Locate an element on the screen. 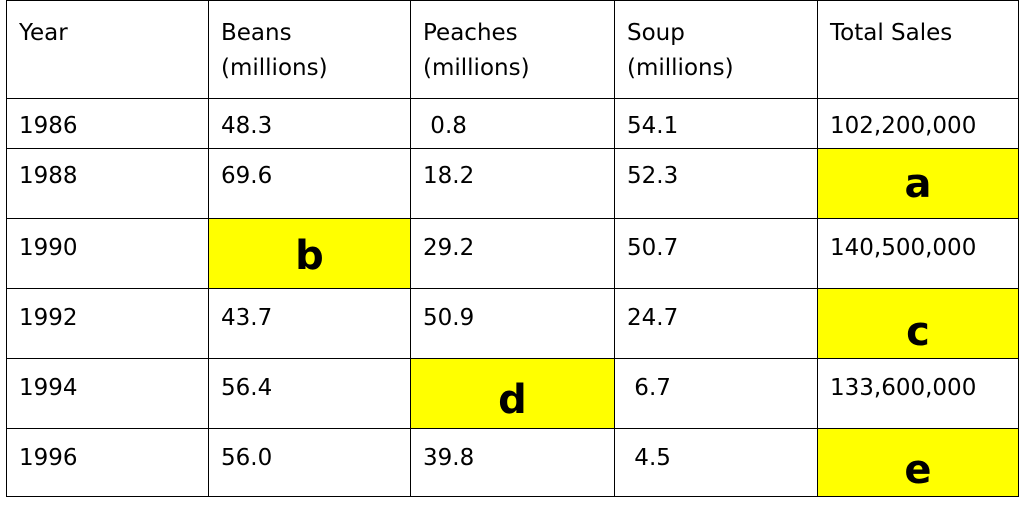  cell-soup: 6.7 is located at coordinates (716, 393).